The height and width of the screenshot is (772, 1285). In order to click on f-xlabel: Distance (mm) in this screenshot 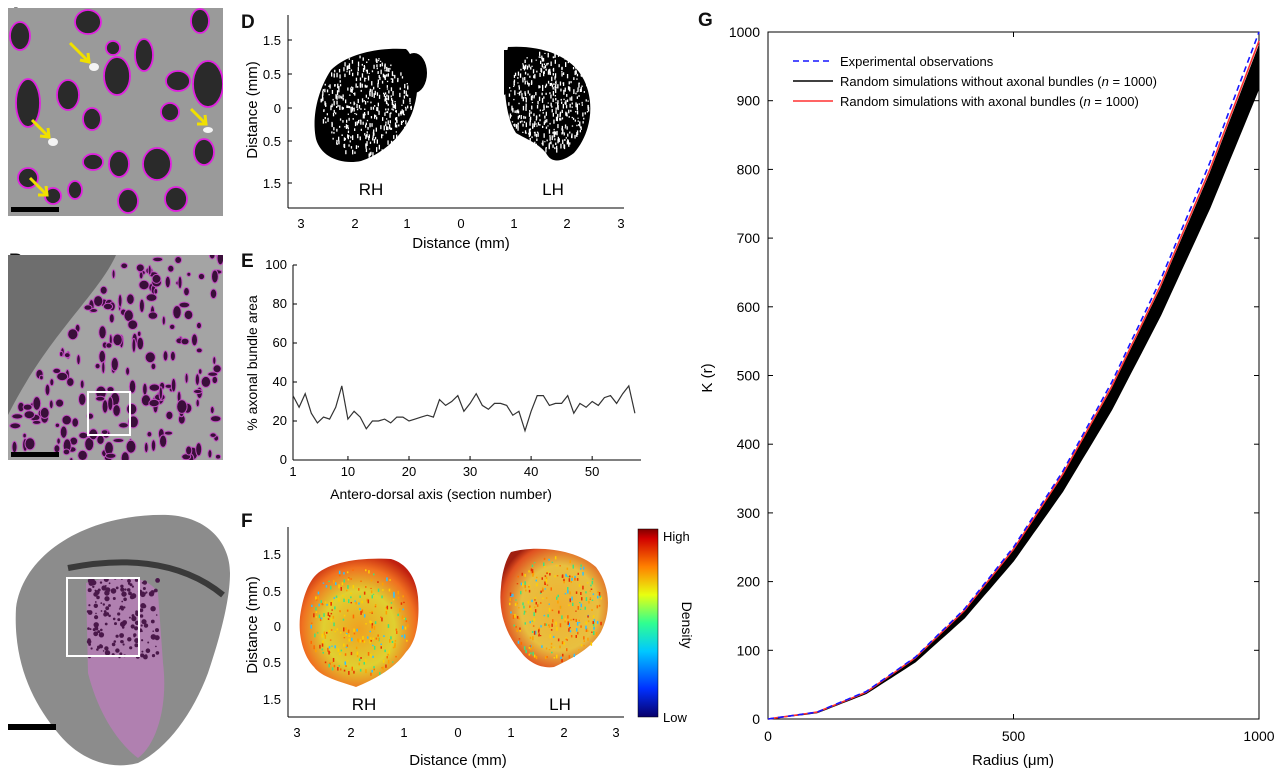, I will do `click(458, 760)`.